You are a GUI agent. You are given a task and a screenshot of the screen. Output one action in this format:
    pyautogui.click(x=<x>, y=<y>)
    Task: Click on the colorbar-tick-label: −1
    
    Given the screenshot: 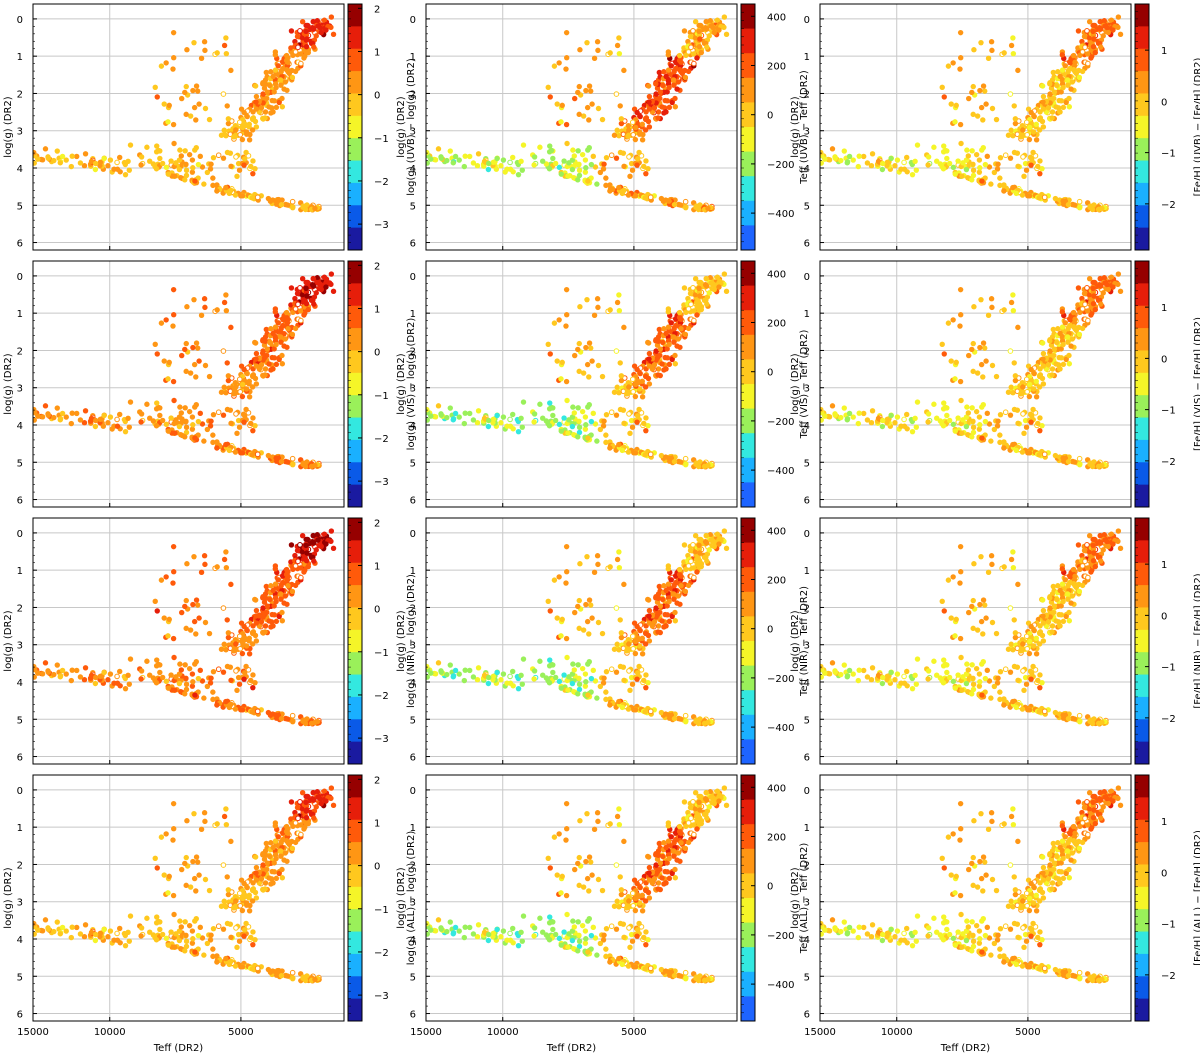 What is the action you would take?
    pyautogui.click(x=1168, y=411)
    